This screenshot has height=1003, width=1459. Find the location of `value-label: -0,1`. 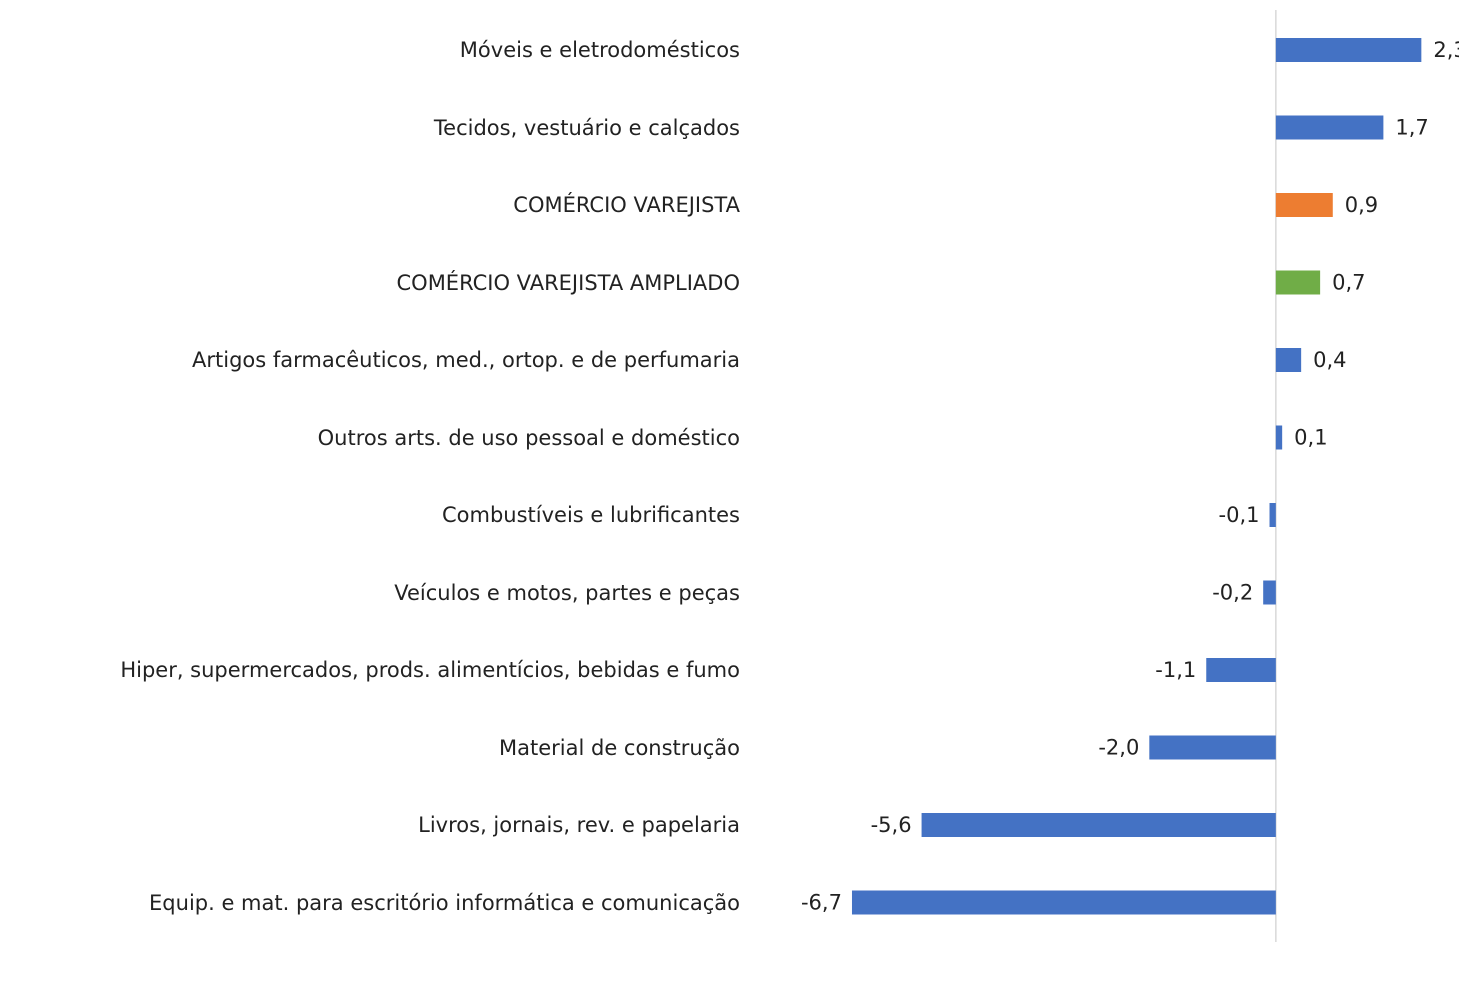

value-label: -0,1 is located at coordinates (1239, 515).